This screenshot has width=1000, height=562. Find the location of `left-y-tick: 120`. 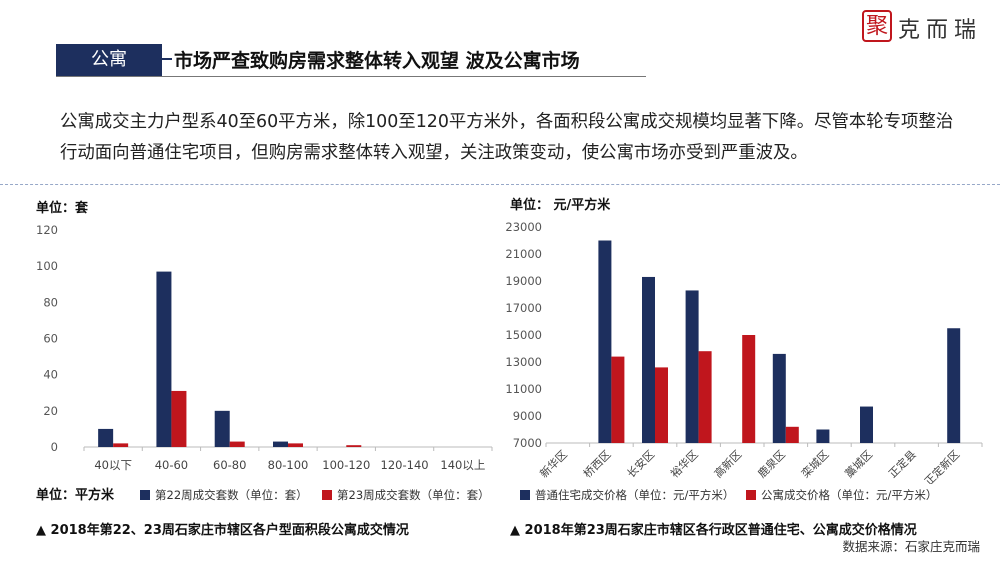

left-y-tick: 120 is located at coordinates (47, 230).